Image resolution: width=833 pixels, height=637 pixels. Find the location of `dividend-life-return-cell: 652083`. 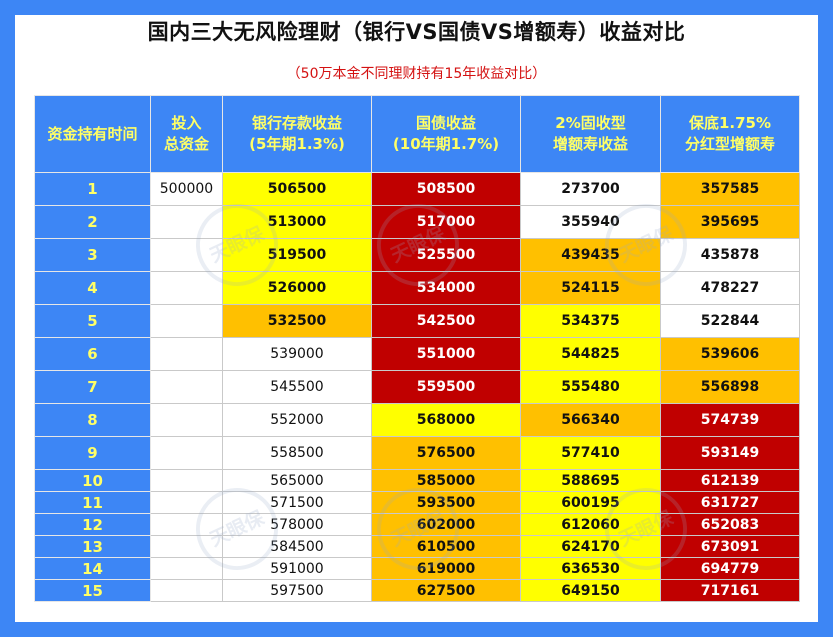

dividend-life-return-cell: 652083 is located at coordinates (730, 524).